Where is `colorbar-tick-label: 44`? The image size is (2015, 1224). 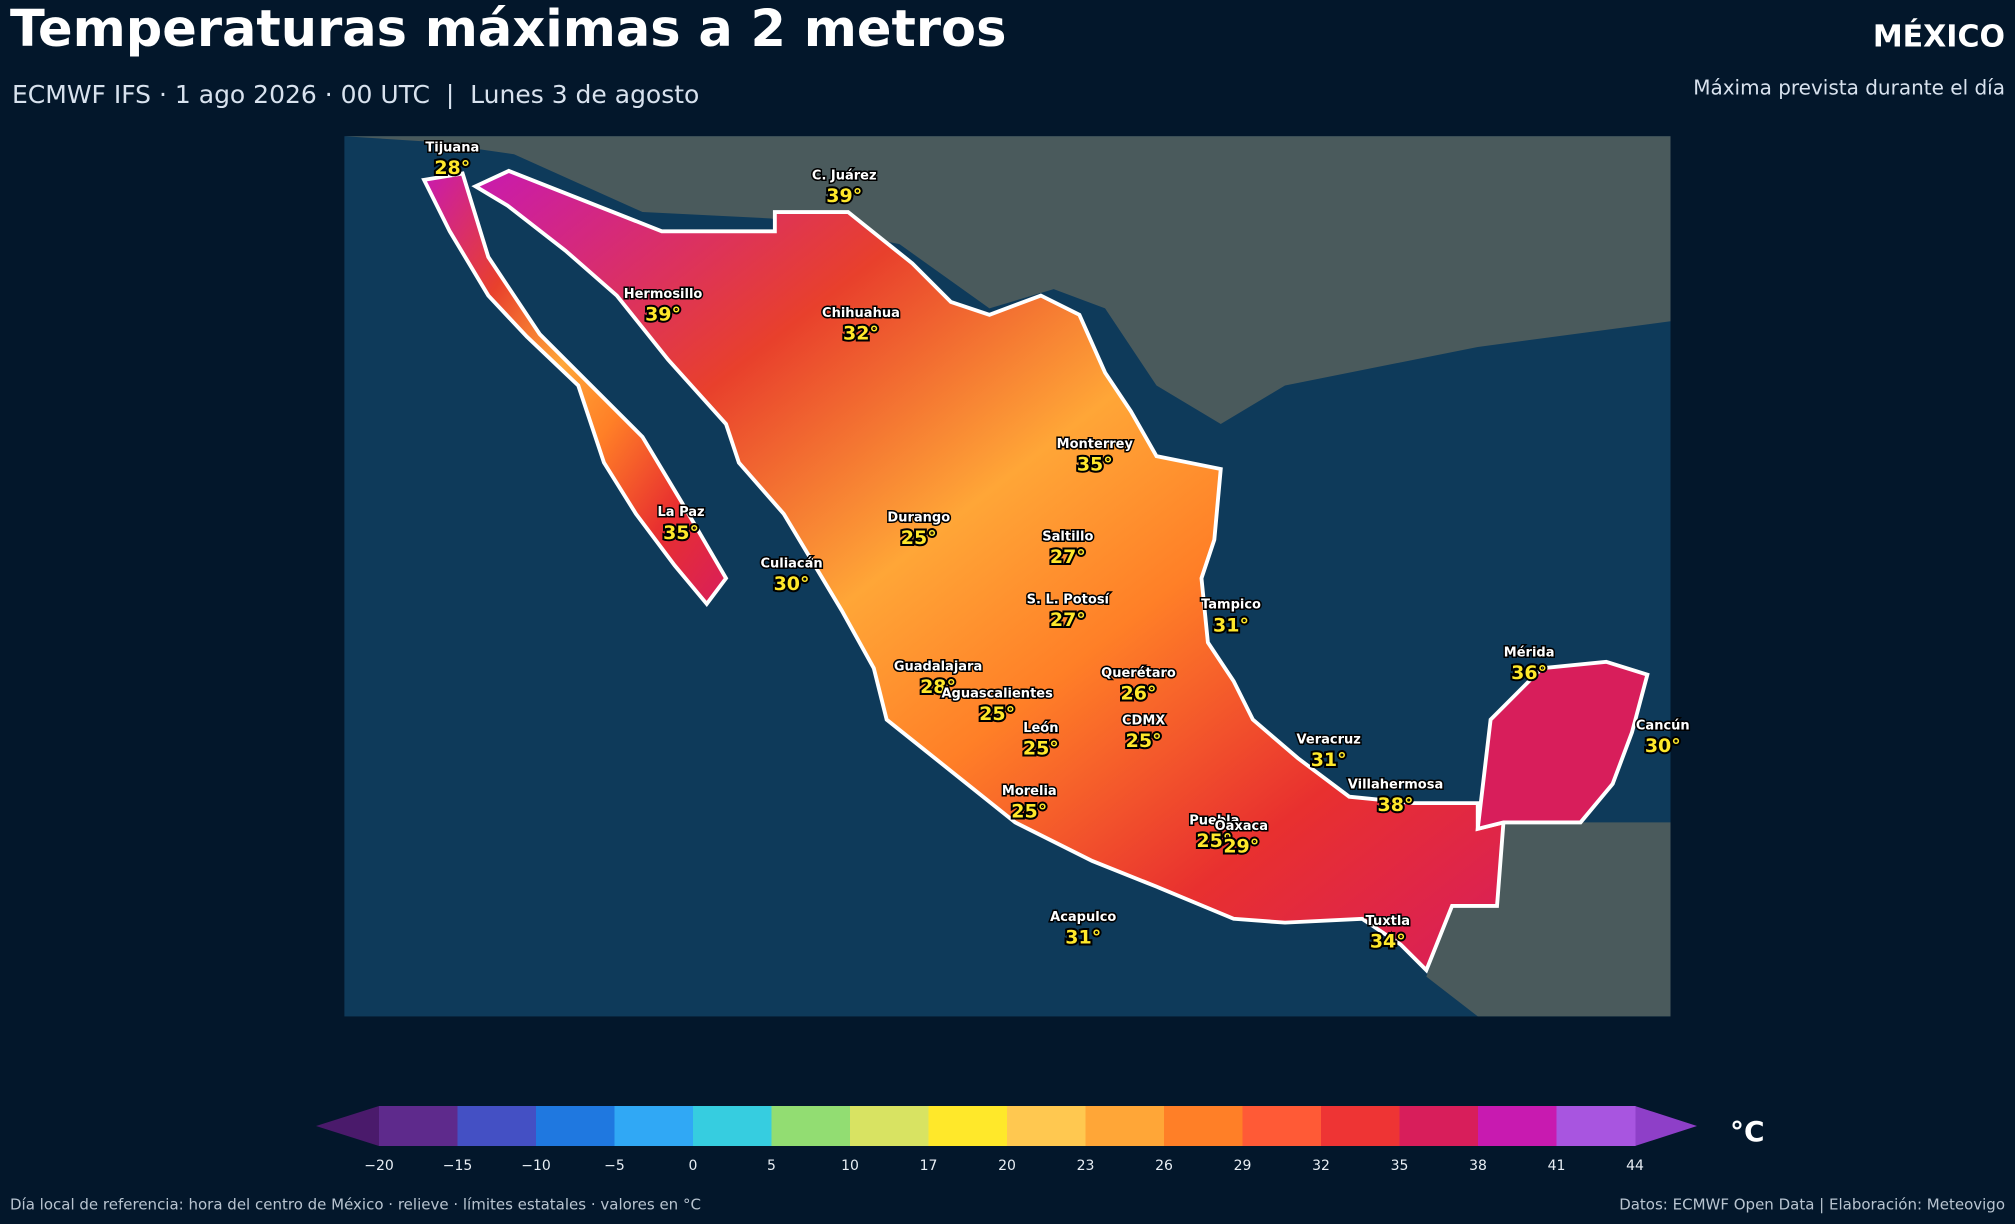
colorbar-tick-label: 44 is located at coordinates (1635, 1166).